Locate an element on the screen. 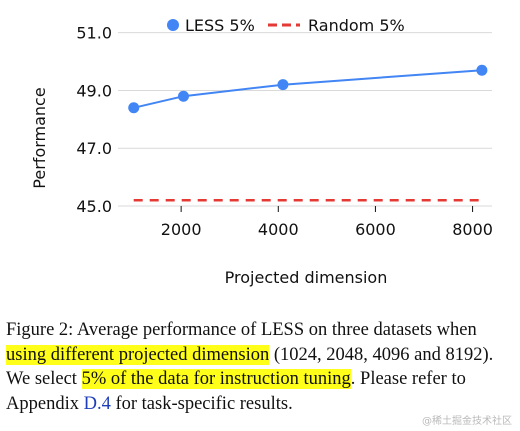  x-tick-label: 8000 is located at coordinates (472, 229).